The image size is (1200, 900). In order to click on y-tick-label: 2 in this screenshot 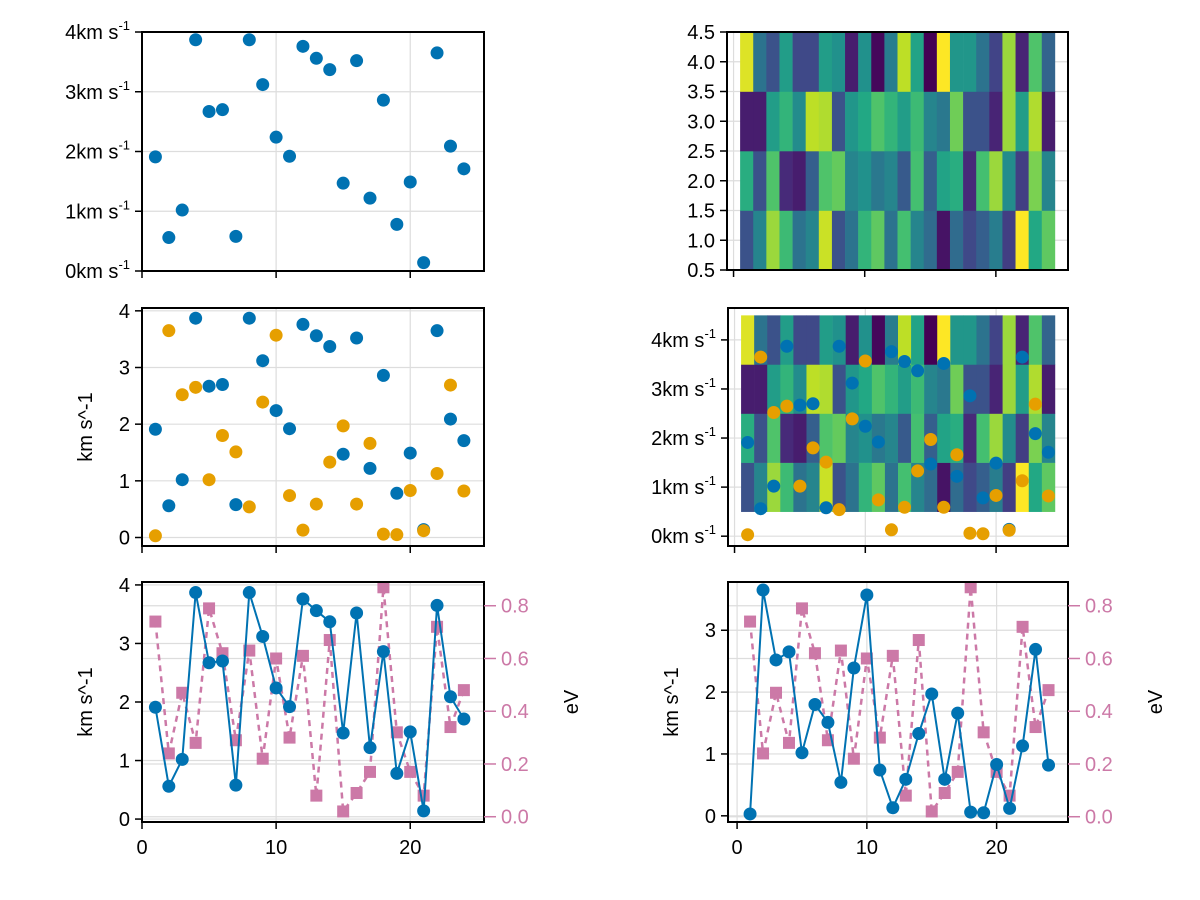, I will do `click(124, 425)`.